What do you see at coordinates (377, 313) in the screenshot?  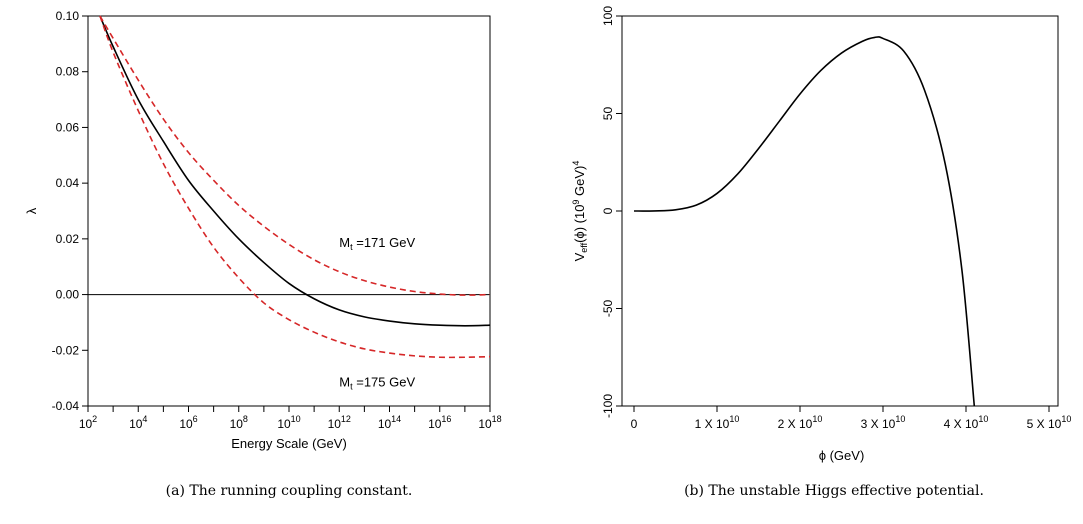 I see `chart-a-annotations: Mt =171 GeV Mt =175 GeV` at bounding box center [377, 313].